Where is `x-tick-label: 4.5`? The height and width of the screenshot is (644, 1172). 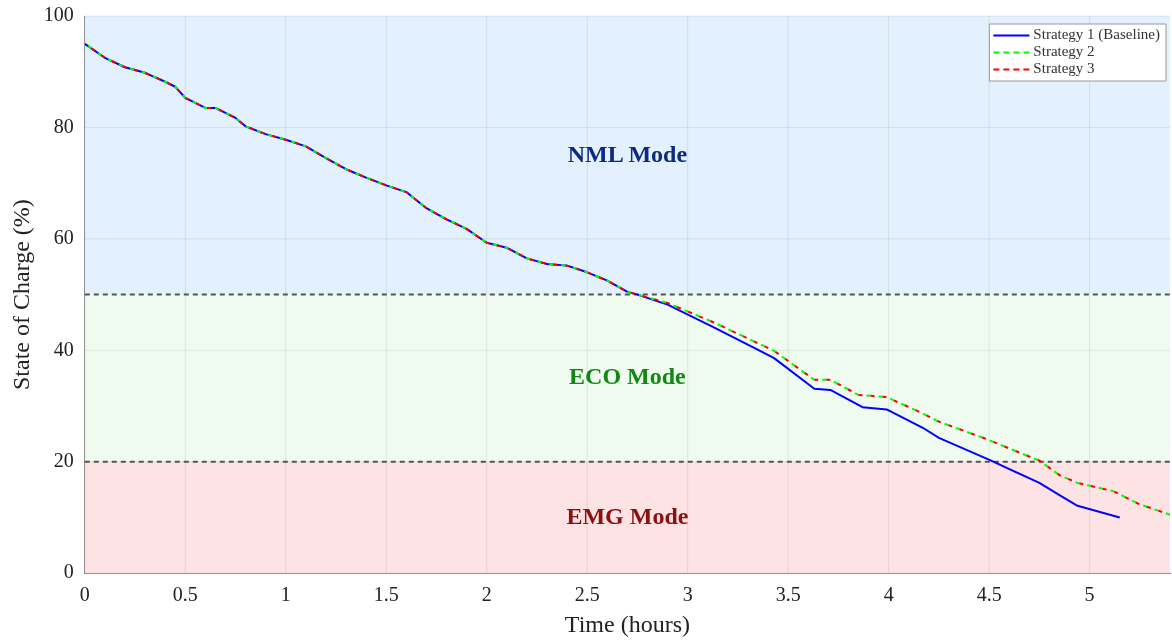
x-tick-label: 4.5 is located at coordinates (989, 594).